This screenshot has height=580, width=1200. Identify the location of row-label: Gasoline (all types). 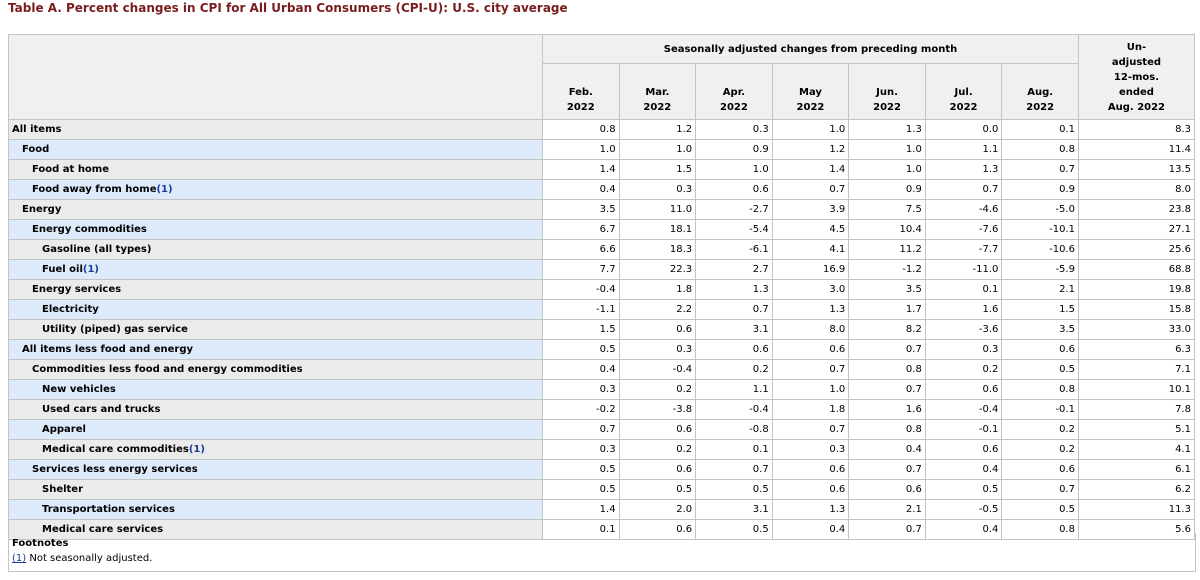
(97, 249).